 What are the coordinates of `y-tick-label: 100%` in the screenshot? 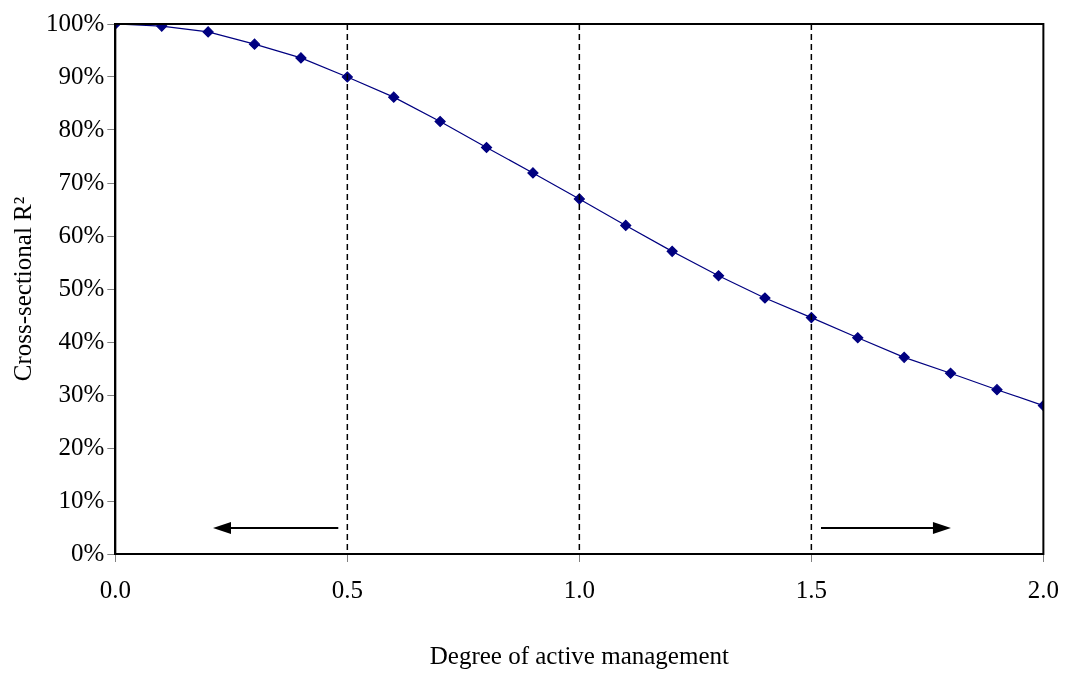 It's located at (75, 22).